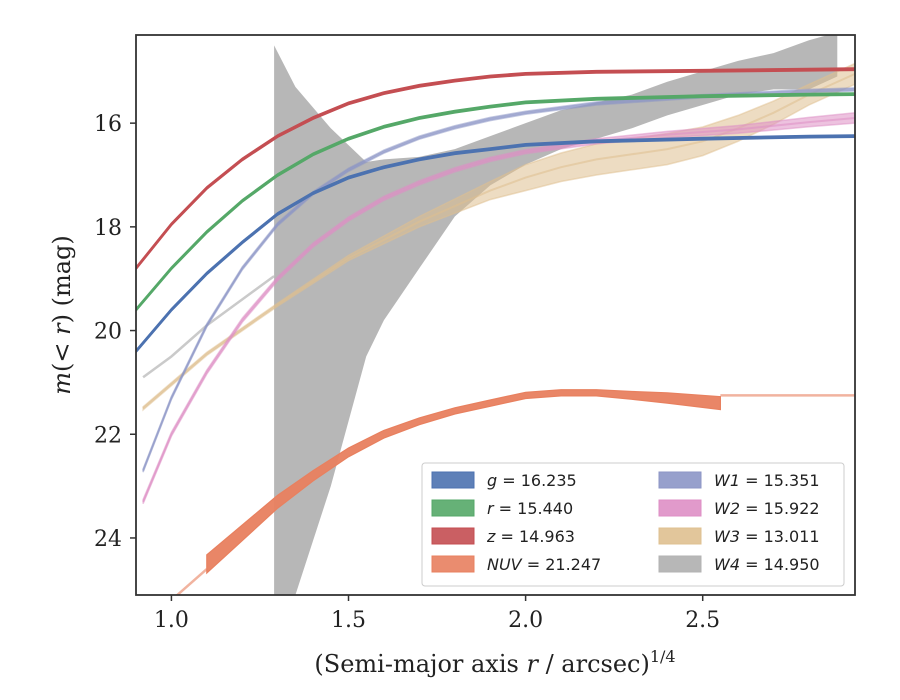 The image size is (900, 700). I want to click on legend-item-w4: W4 = 14.950, so click(739, 564).